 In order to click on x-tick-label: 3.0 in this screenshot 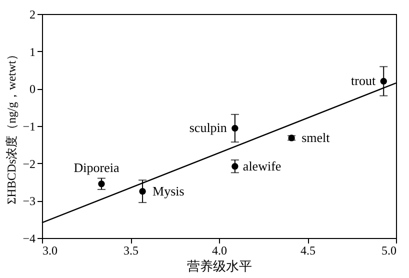, I will do `click(50, 251)`.